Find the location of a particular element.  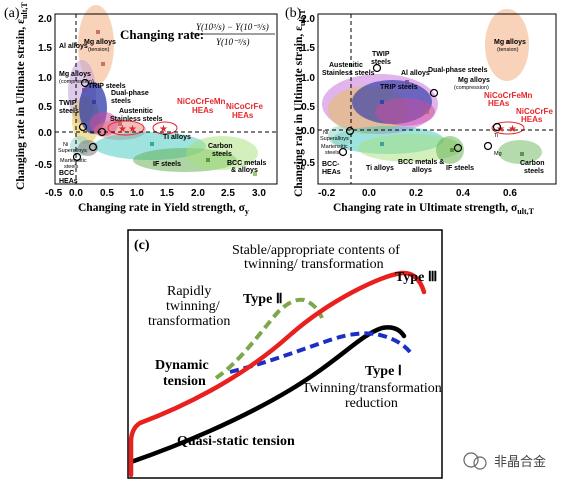

label-hea2-b: NiCoCrFe is located at coordinates (534, 111).